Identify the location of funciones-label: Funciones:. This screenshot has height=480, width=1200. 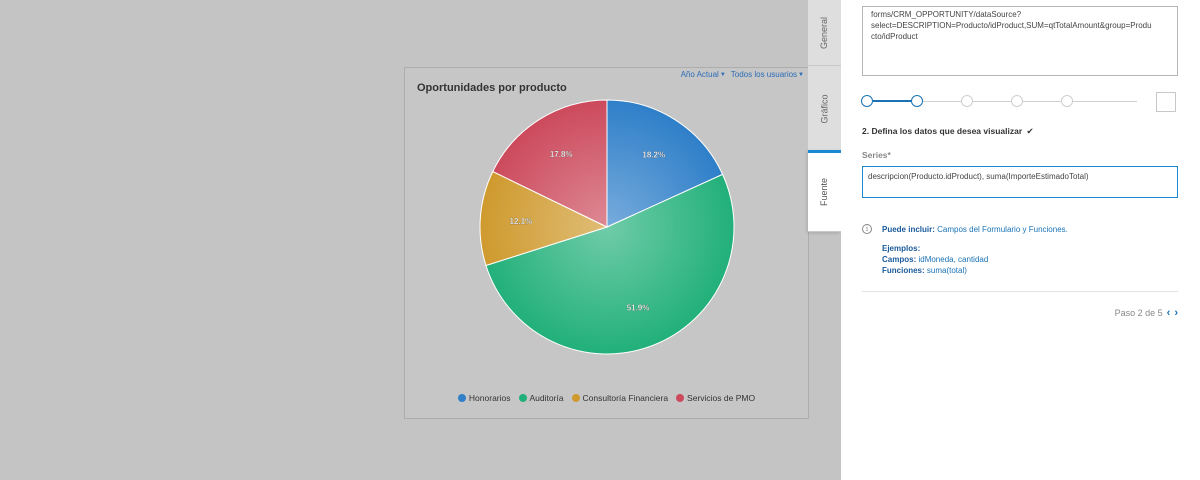
(903, 270).